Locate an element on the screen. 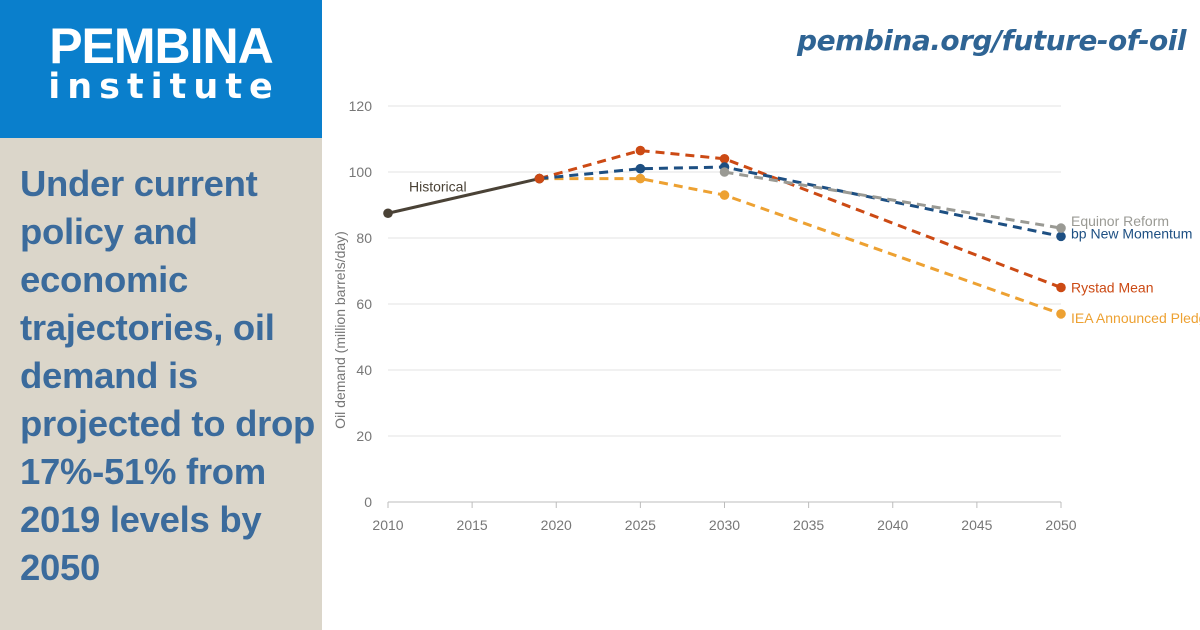 The height and width of the screenshot is (630, 1200). logo-subtitle: institute is located at coordinates (164, 87).